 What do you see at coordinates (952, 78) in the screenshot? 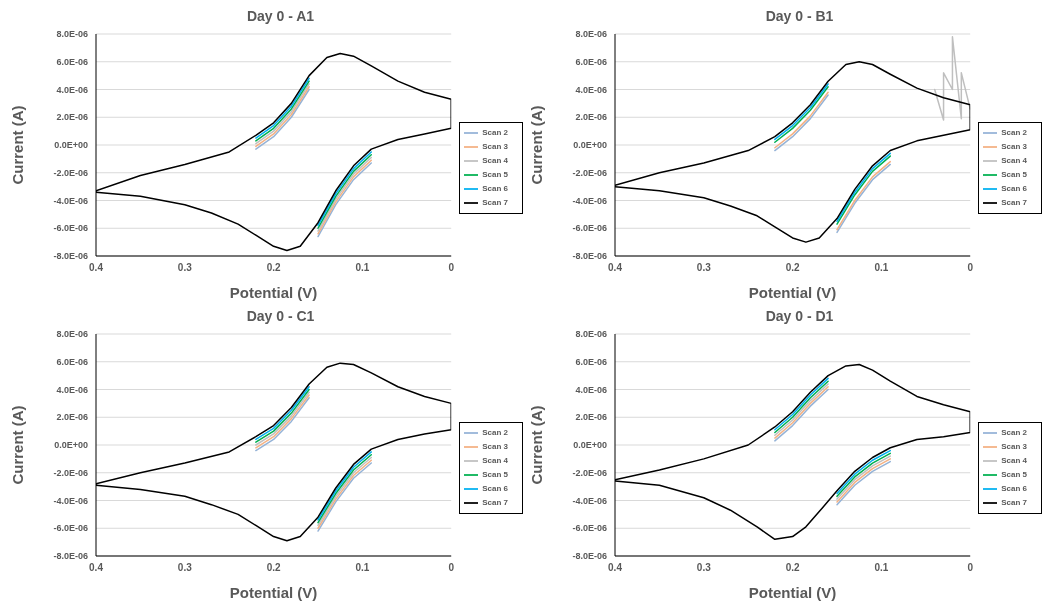
I see `line-series` at bounding box center [952, 78].